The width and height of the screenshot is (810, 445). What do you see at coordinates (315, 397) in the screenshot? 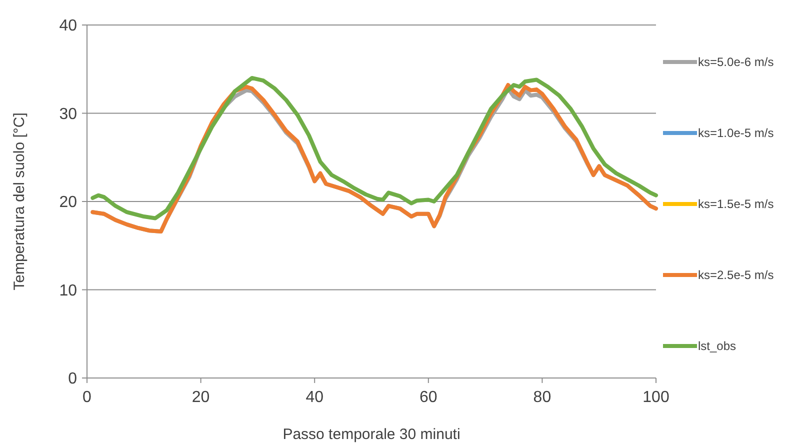
I see `x-tick-label: 40` at bounding box center [315, 397].